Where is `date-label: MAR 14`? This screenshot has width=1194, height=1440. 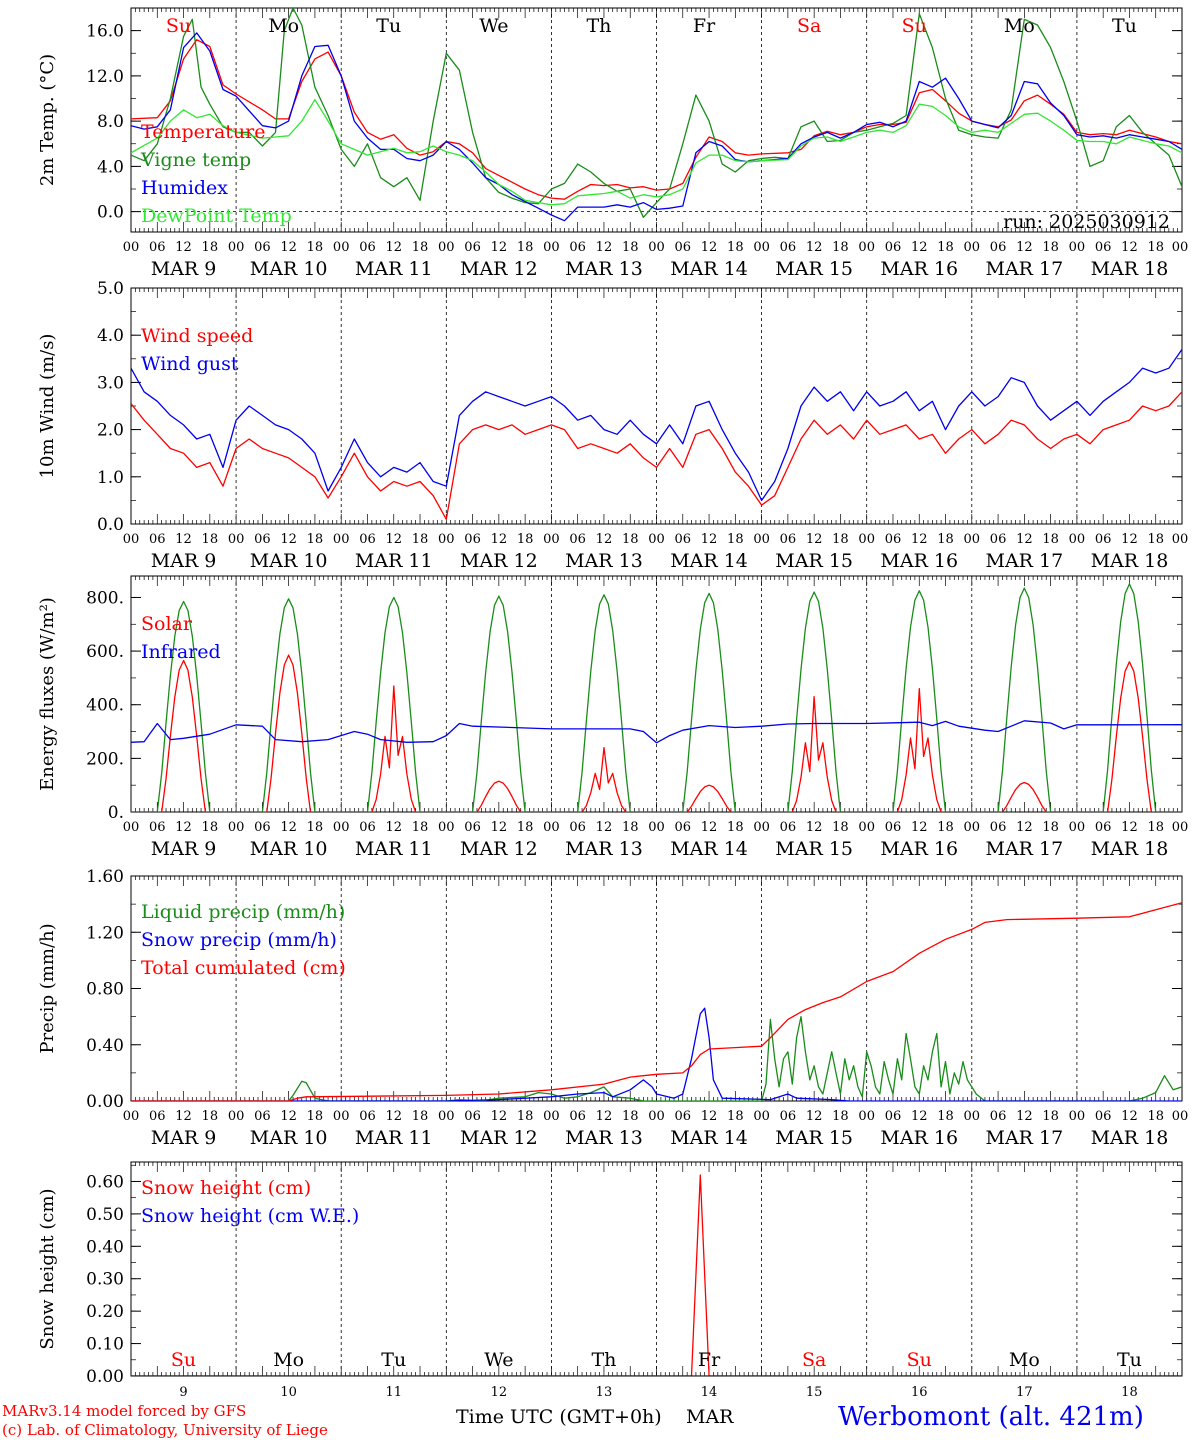 date-label: MAR 14 is located at coordinates (709, 561).